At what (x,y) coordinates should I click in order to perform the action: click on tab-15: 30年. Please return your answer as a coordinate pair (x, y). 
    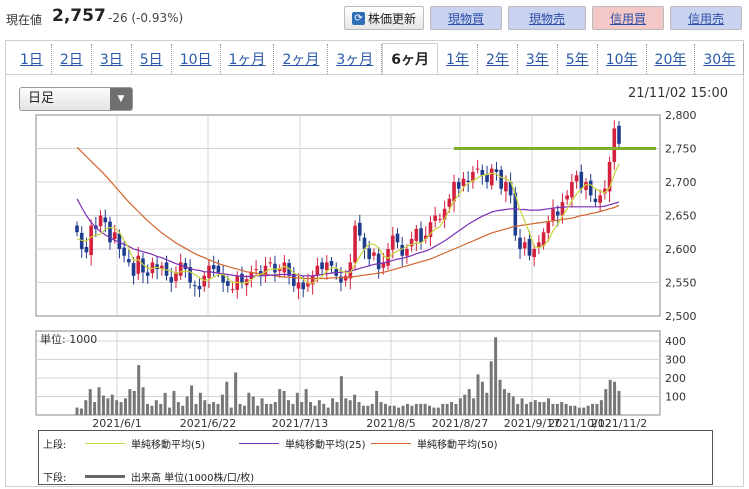
    Looking at the image, I should click on (720, 59).